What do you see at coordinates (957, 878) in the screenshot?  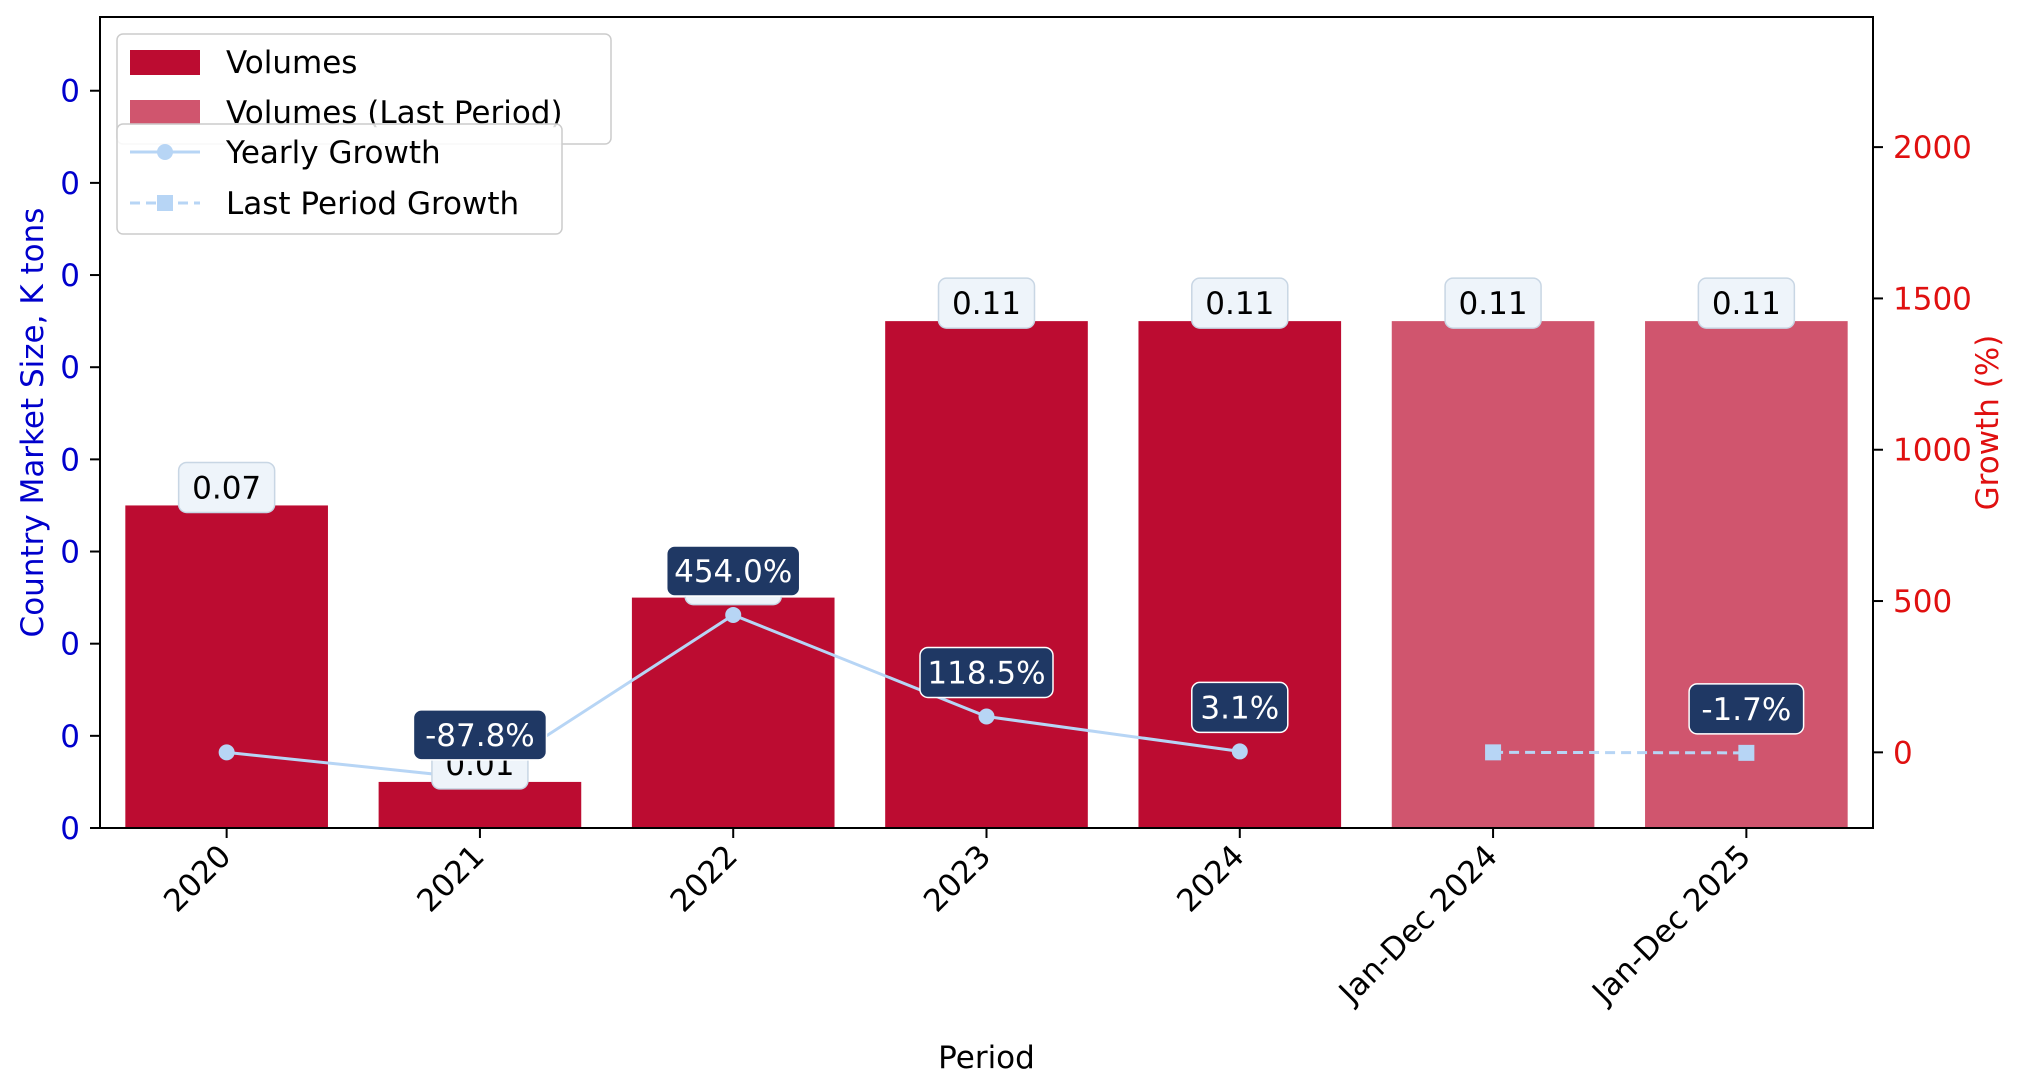 I see `x-tick-label: 2023` at bounding box center [957, 878].